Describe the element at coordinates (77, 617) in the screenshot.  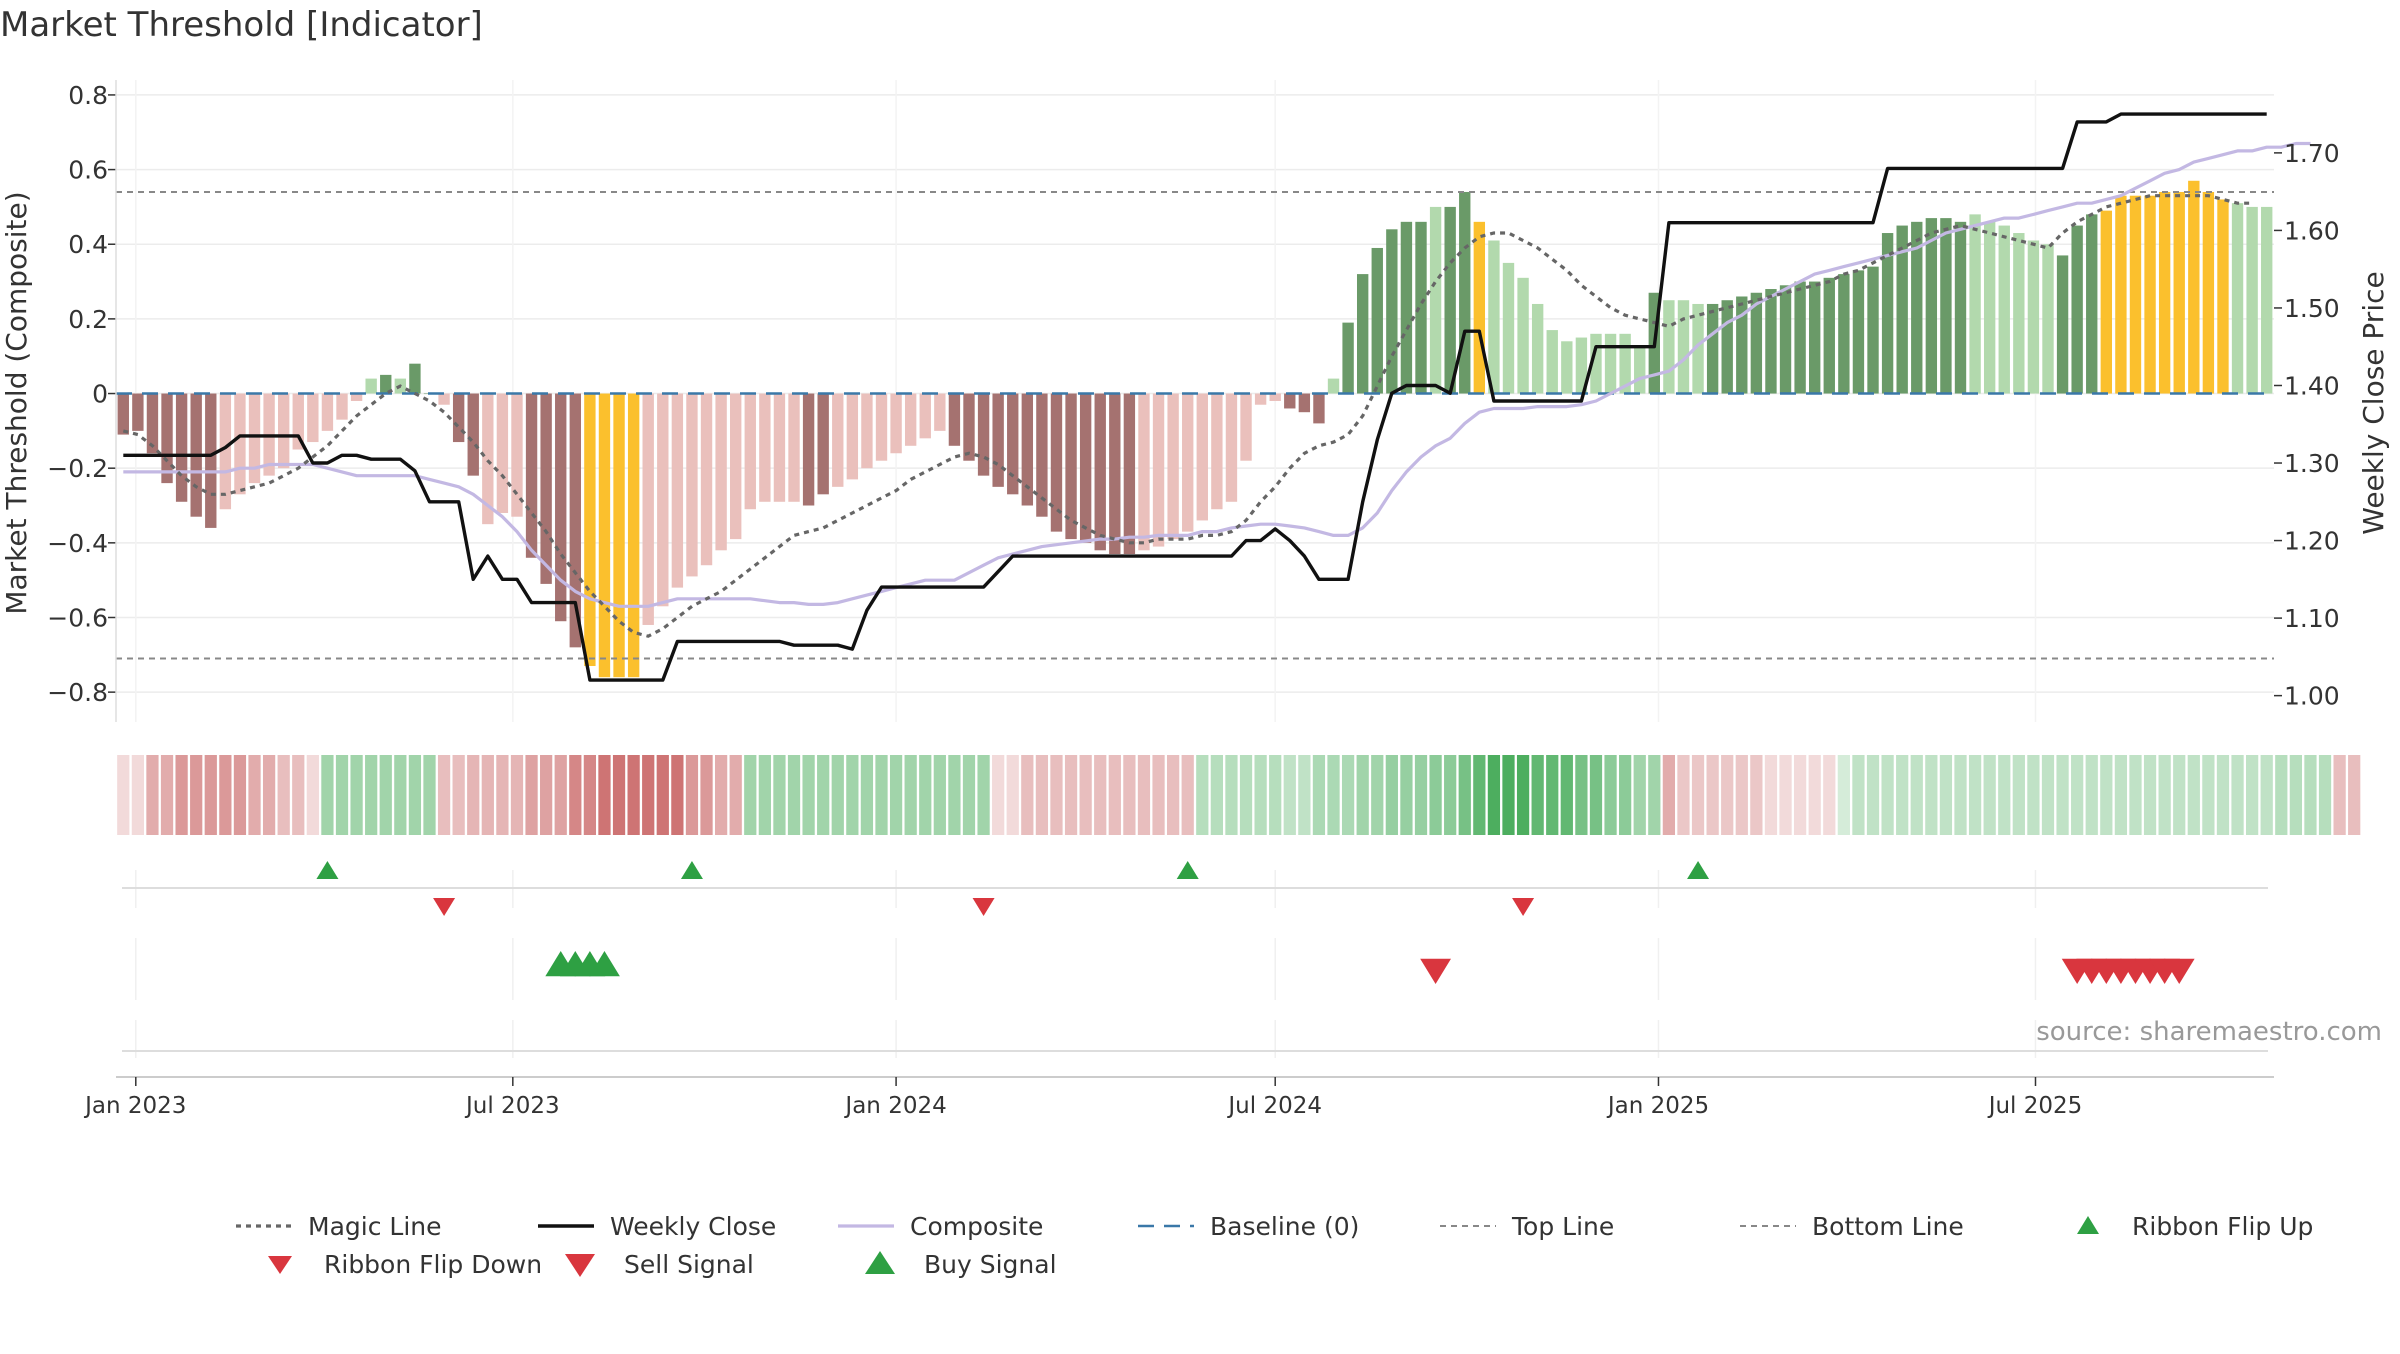
I see `y-tick-label-7: −0.6` at that location.